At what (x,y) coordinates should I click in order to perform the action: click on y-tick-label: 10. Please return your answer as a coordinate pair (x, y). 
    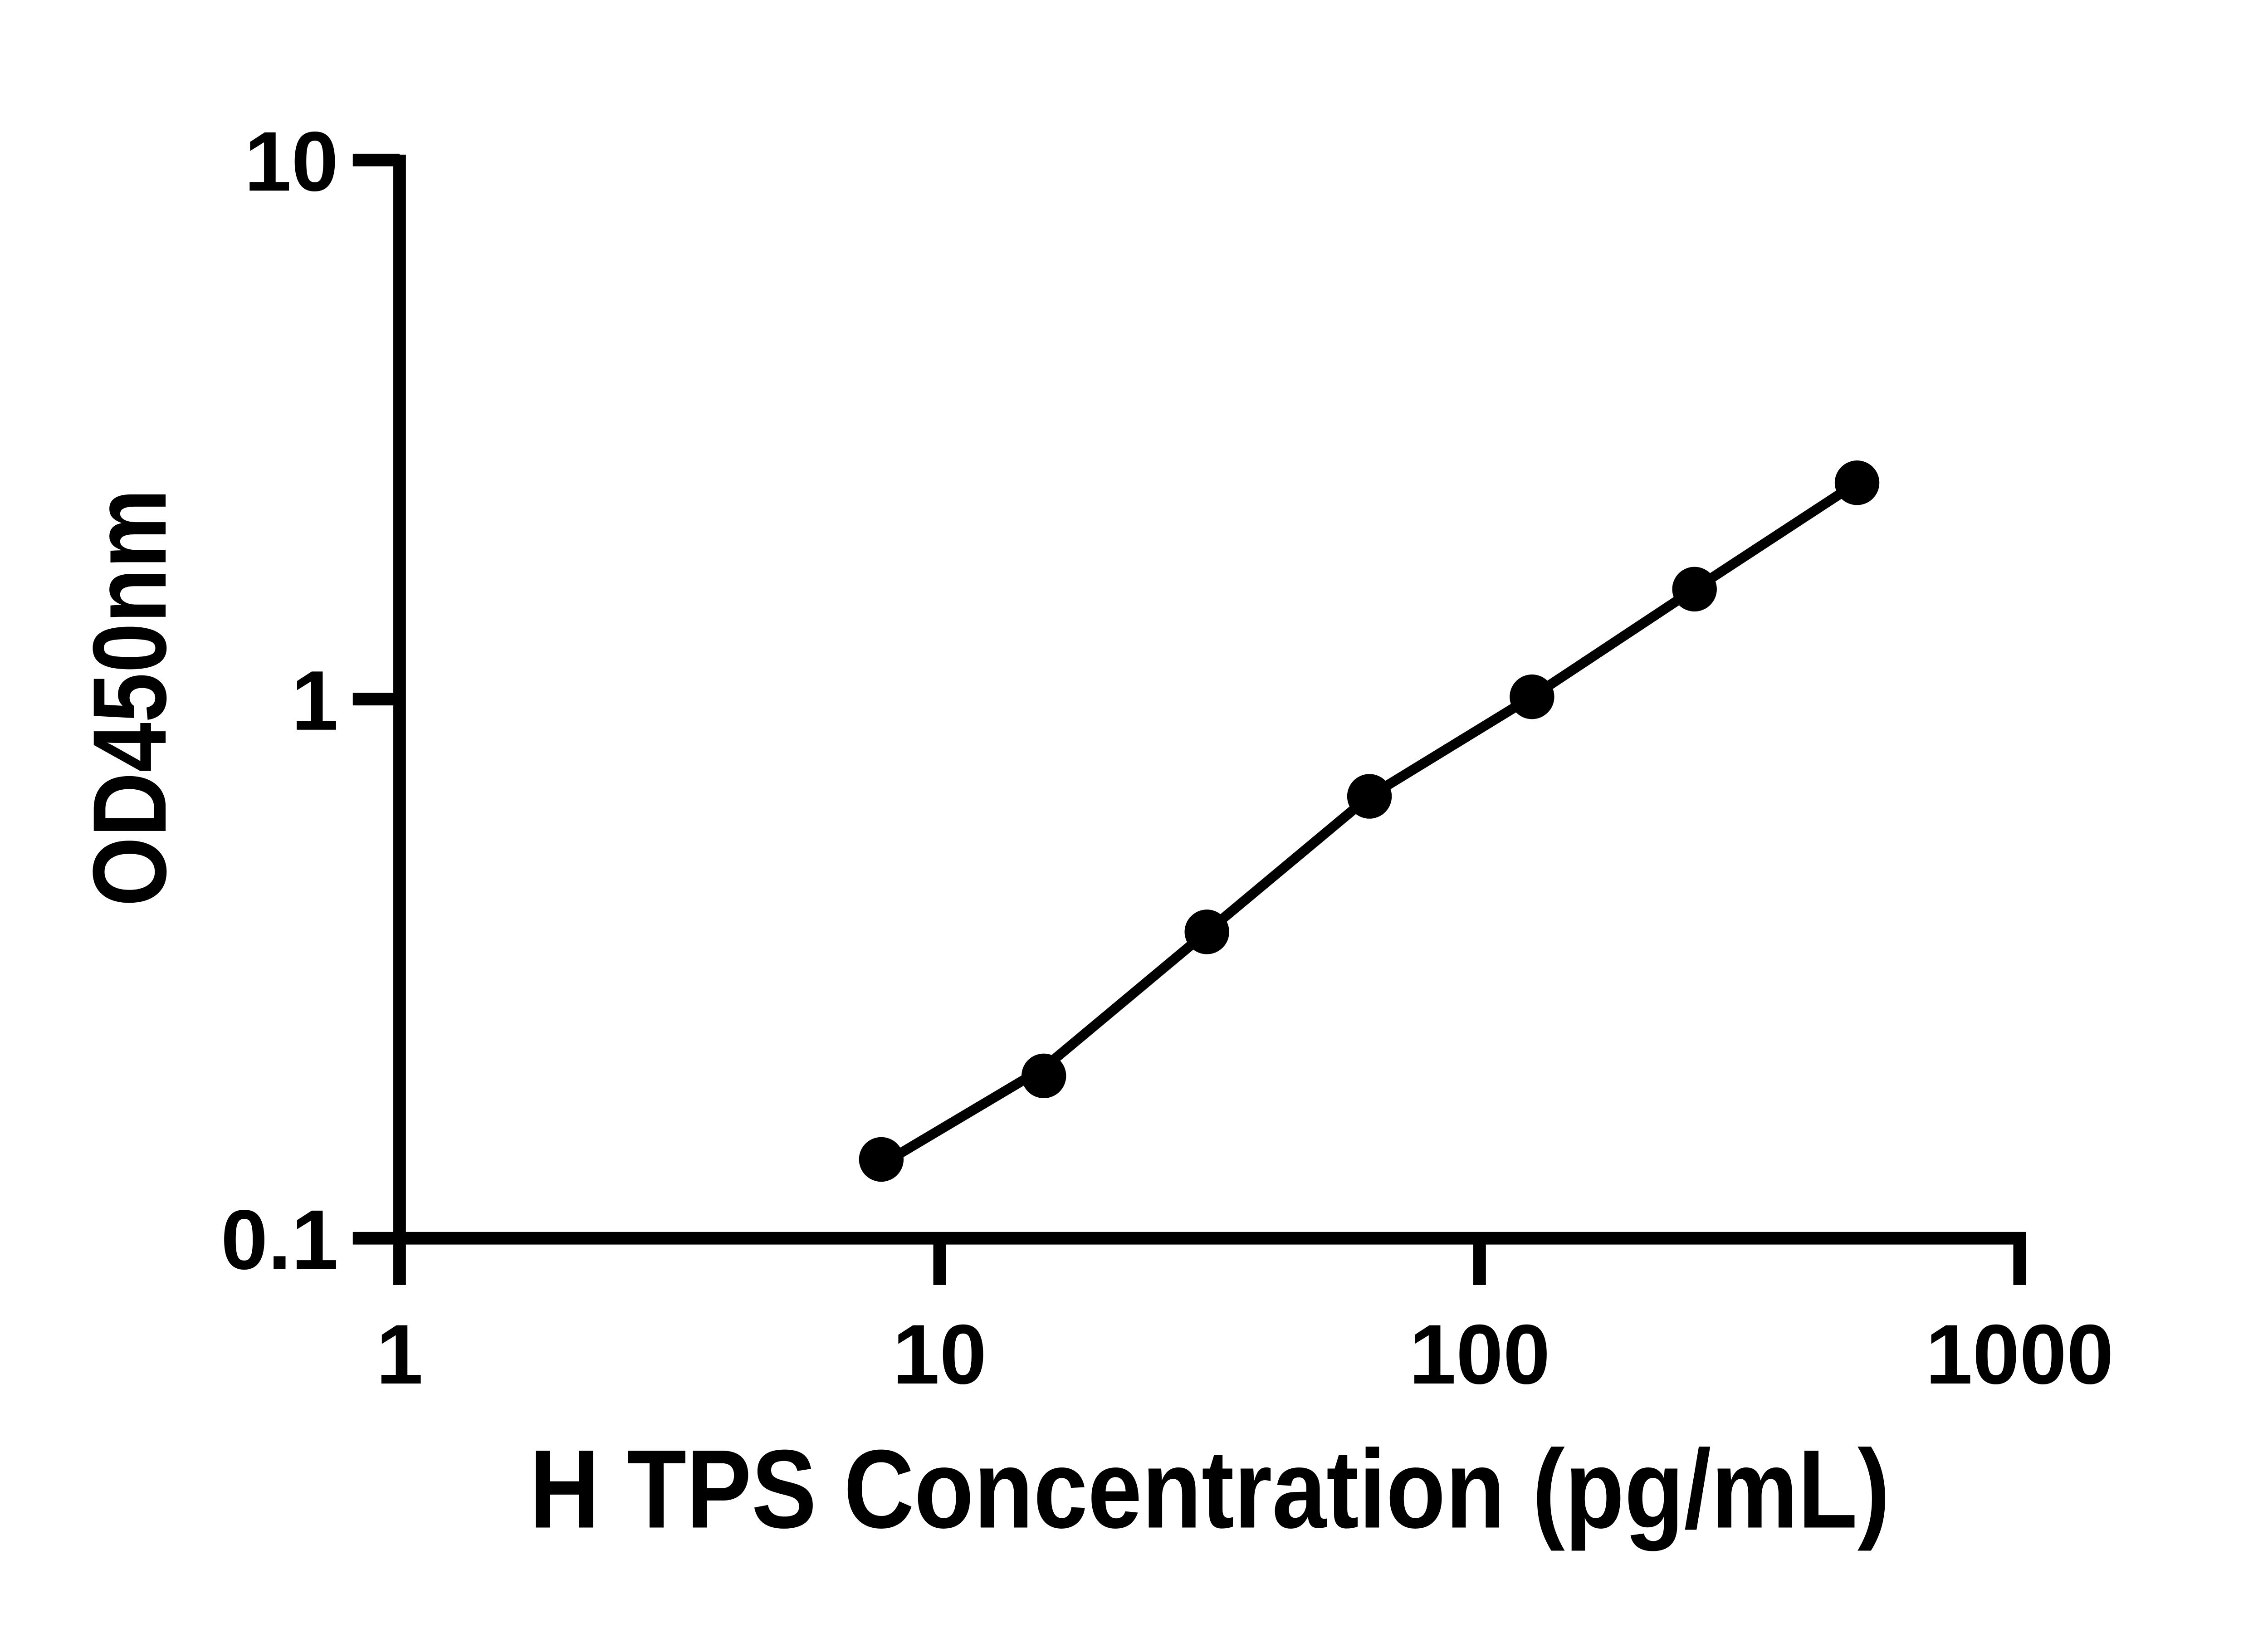
    Looking at the image, I should click on (291, 161).